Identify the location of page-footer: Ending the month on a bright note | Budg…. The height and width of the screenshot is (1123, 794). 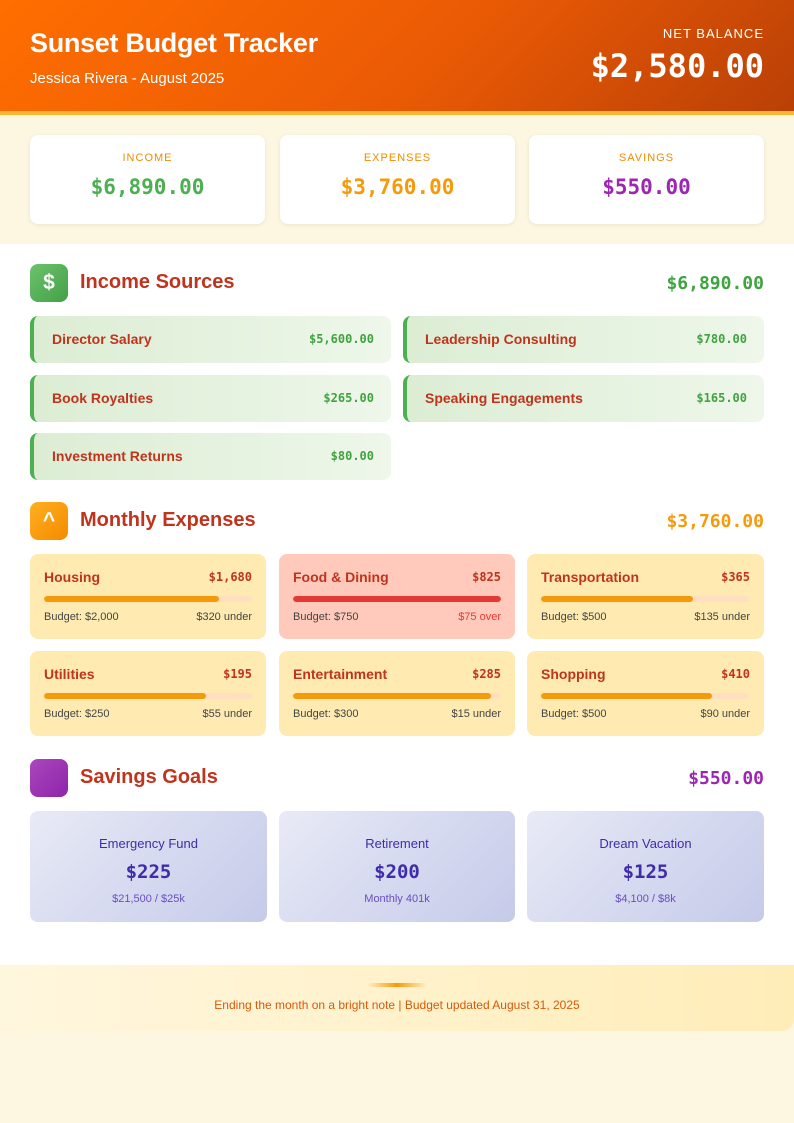
(397, 998).